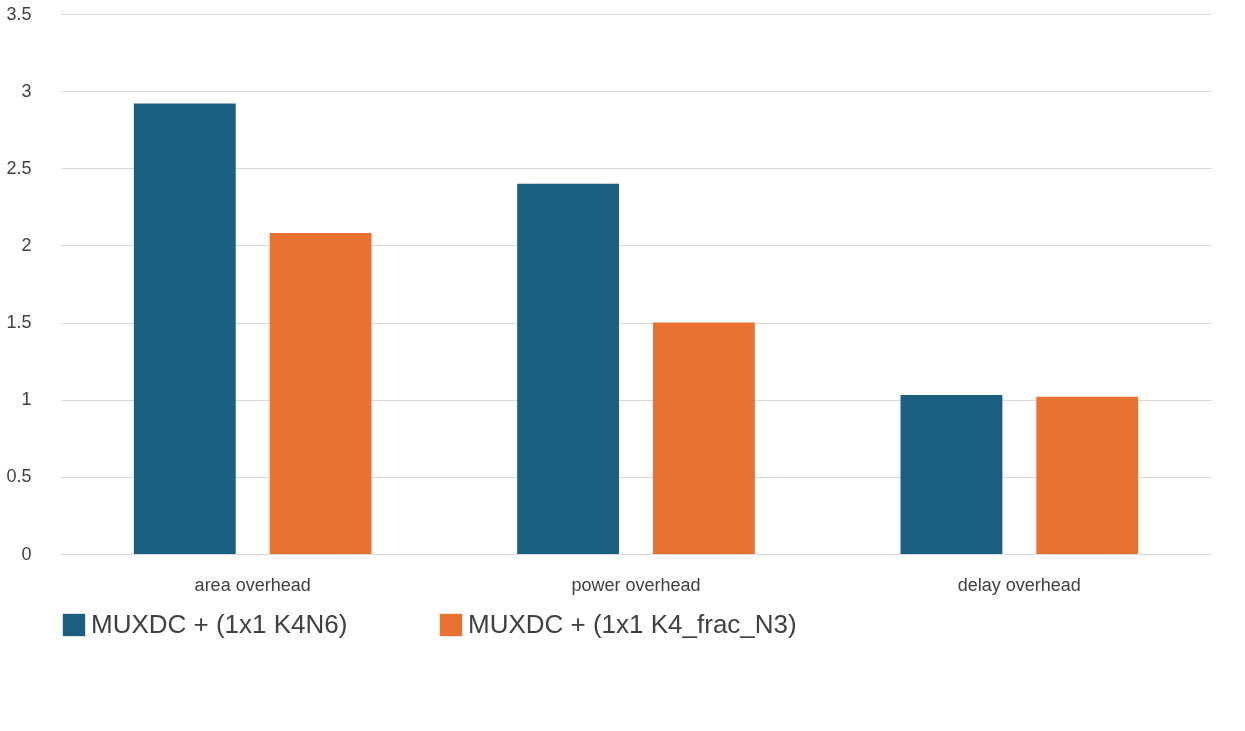 The height and width of the screenshot is (731, 1245). What do you see at coordinates (26, 90) in the screenshot?
I see `y-tick-label: 3` at bounding box center [26, 90].